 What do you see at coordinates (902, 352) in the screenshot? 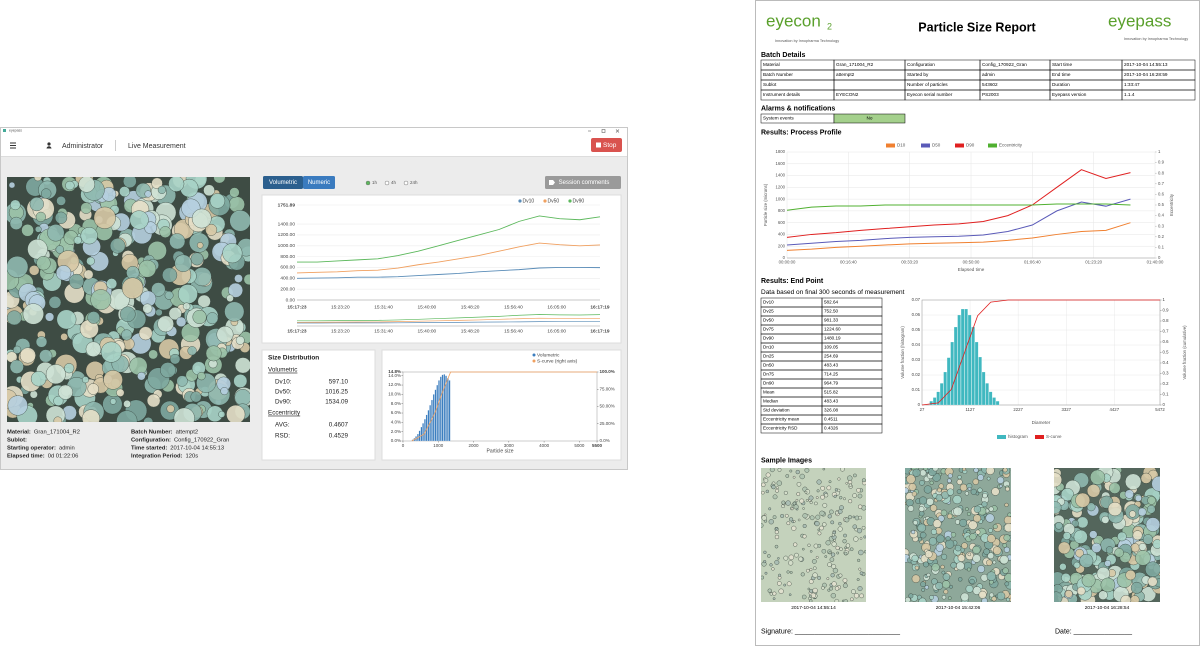
I see `axis-title: Volume fraction (histogram)` at bounding box center [902, 352].